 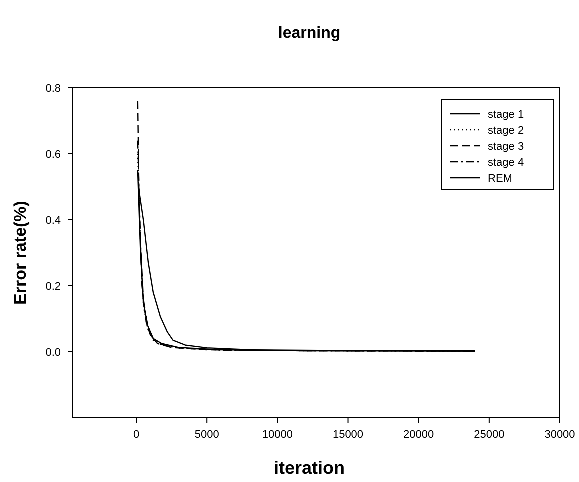 What do you see at coordinates (277, 435) in the screenshot?
I see `x-tick-label: 10000` at bounding box center [277, 435].